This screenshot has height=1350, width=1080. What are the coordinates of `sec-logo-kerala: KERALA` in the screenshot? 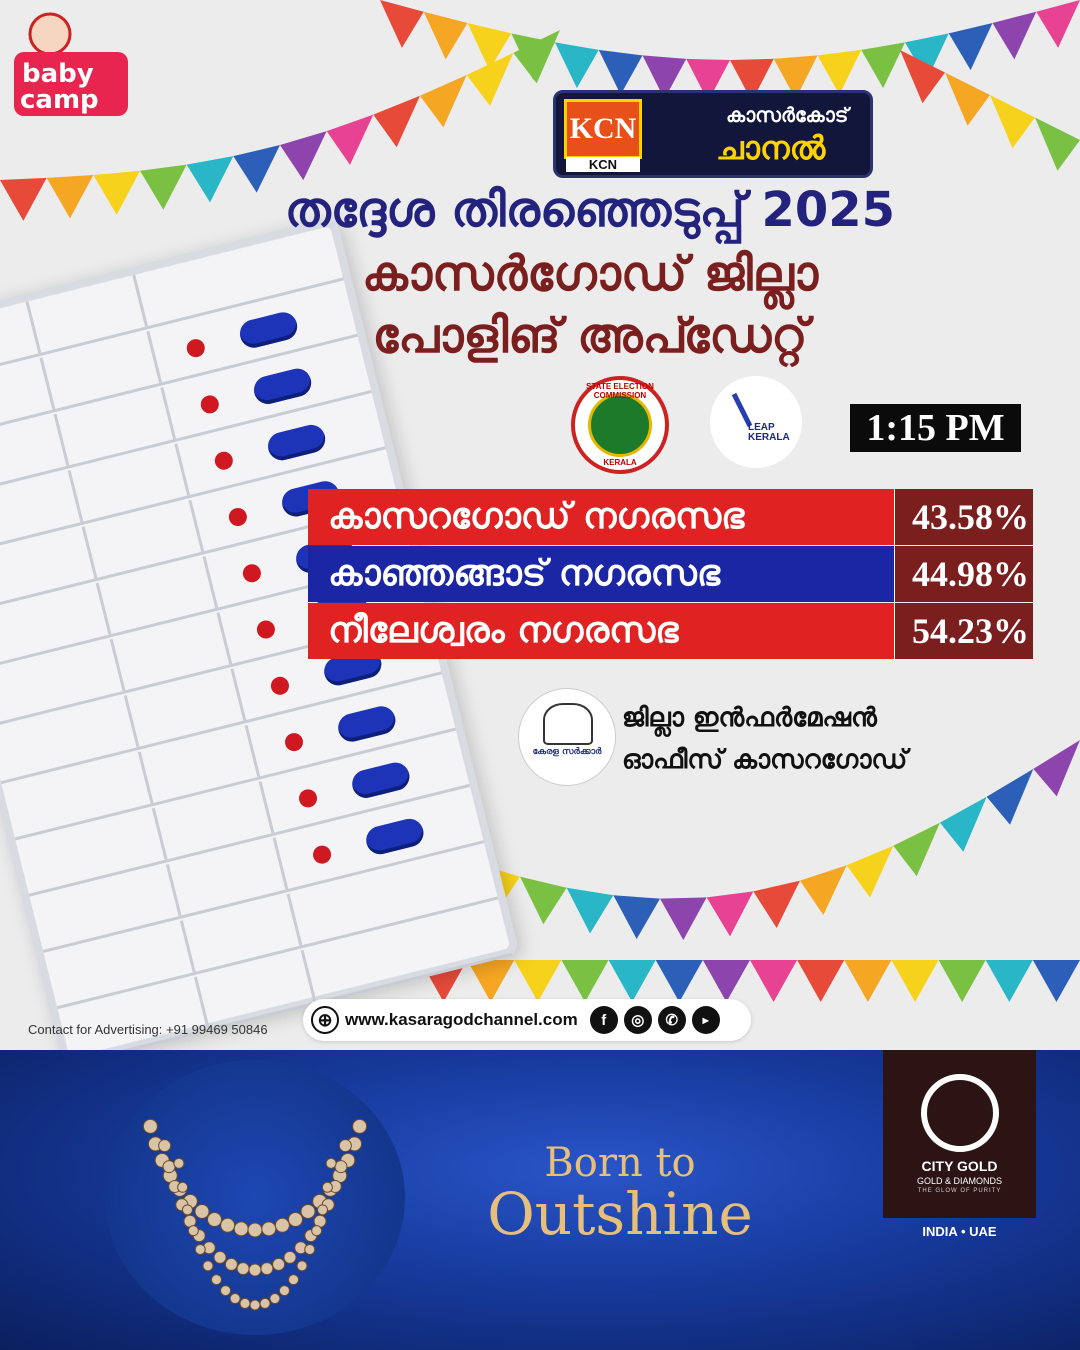 It's located at (620, 462).